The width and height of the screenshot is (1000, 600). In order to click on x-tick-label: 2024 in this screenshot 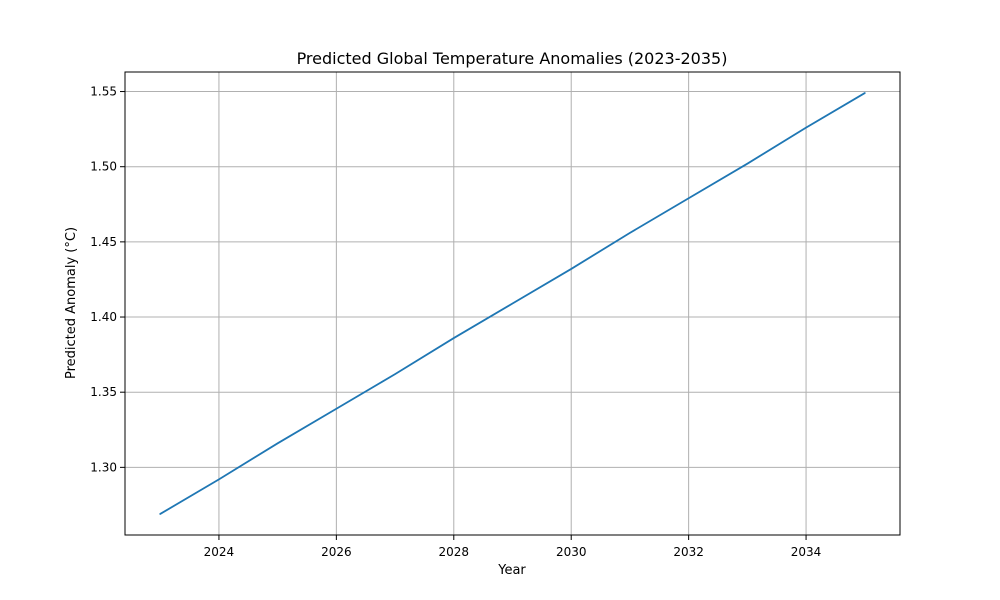, I will do `click(219, 552)`.